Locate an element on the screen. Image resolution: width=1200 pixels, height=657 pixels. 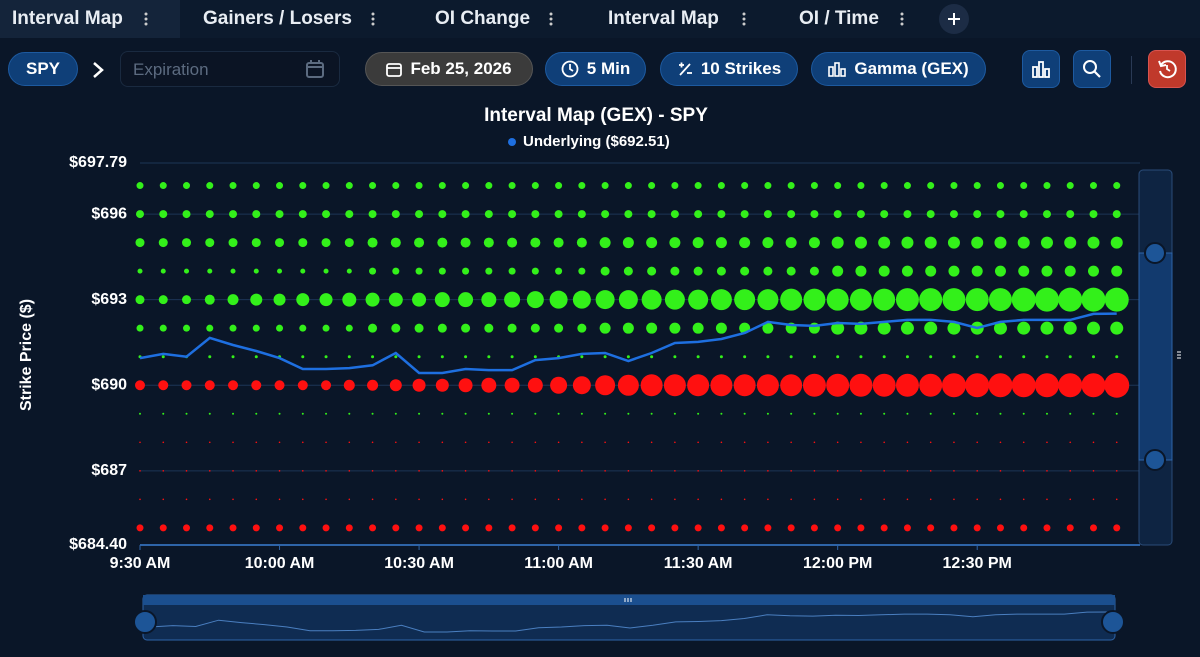
add-tab-button is located at coordinates (954, 19).